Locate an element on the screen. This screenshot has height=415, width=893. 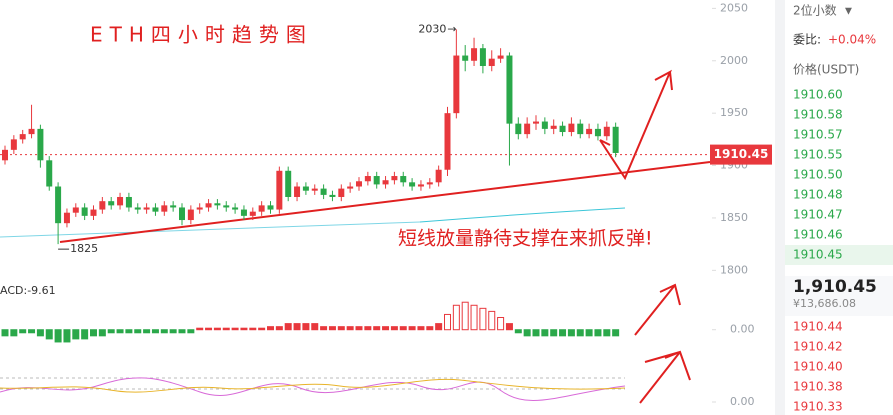
bid-price: 1910.33 is located at coordinates (818, 407).